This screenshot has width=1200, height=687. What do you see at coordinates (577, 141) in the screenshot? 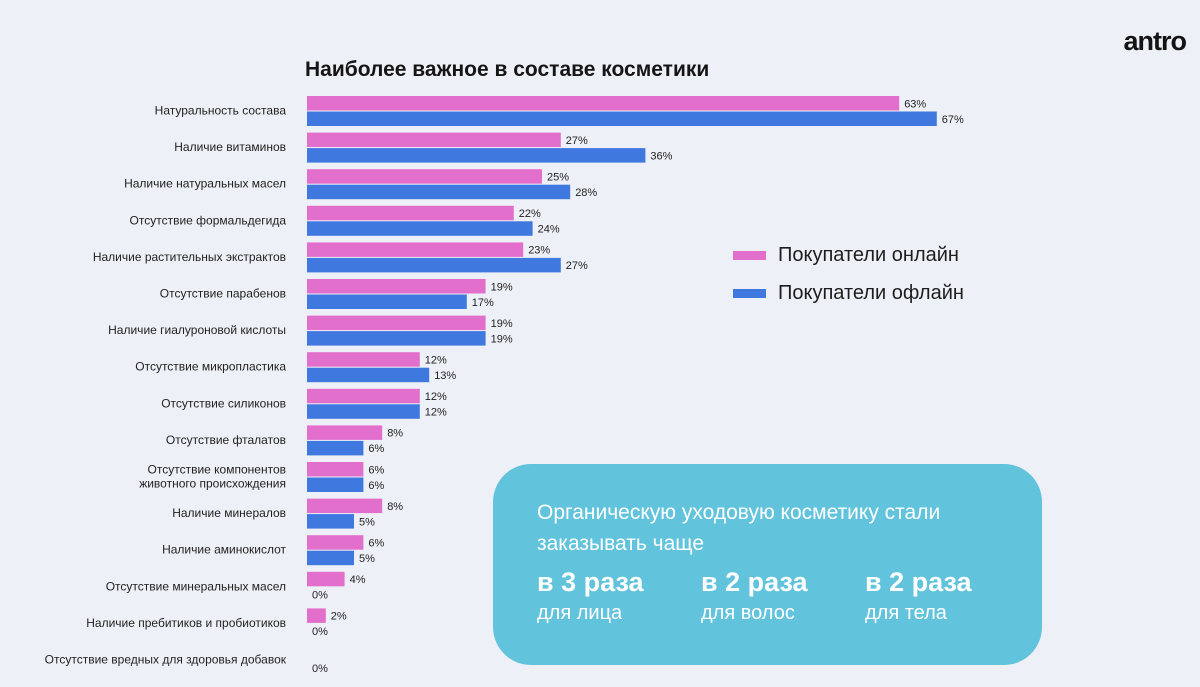
I see `value-label-online: 27%` at bounding box center [577, 141].